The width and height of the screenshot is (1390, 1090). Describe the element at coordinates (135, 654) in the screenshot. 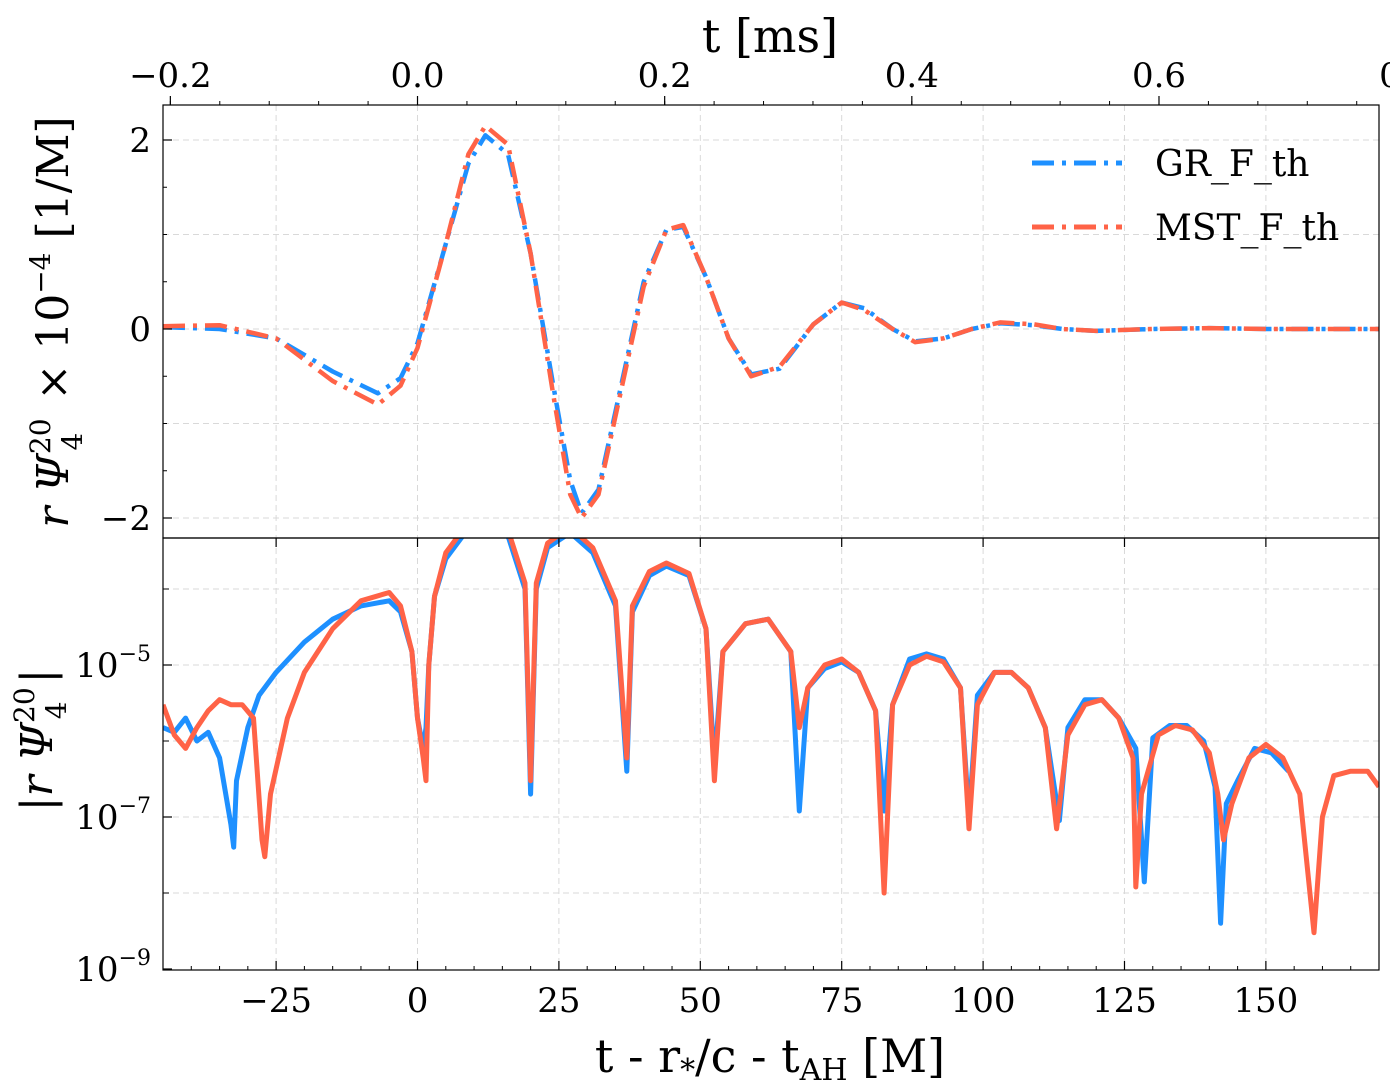

I see `tick-exponent: −5` at that location.